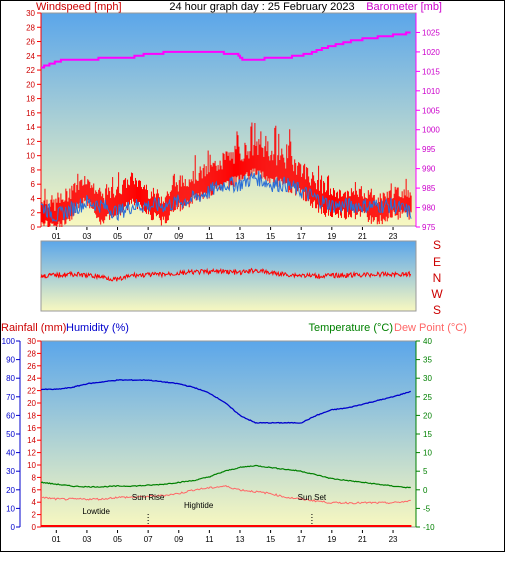 Image resolution: width=529 pixels, height=563 pixels. Describe the element at coordinates (312, 497) in the screenshot. I see `annotation-label: Sun Set` at that location.